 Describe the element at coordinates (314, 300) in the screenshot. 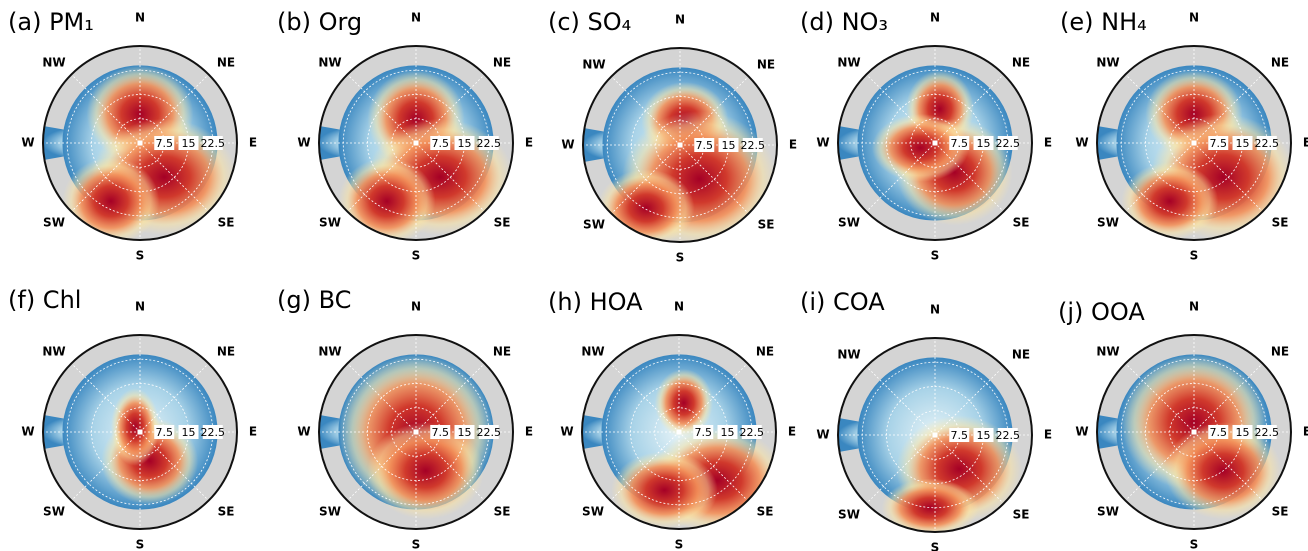

I see `panel-title: (g) BC` at that location.